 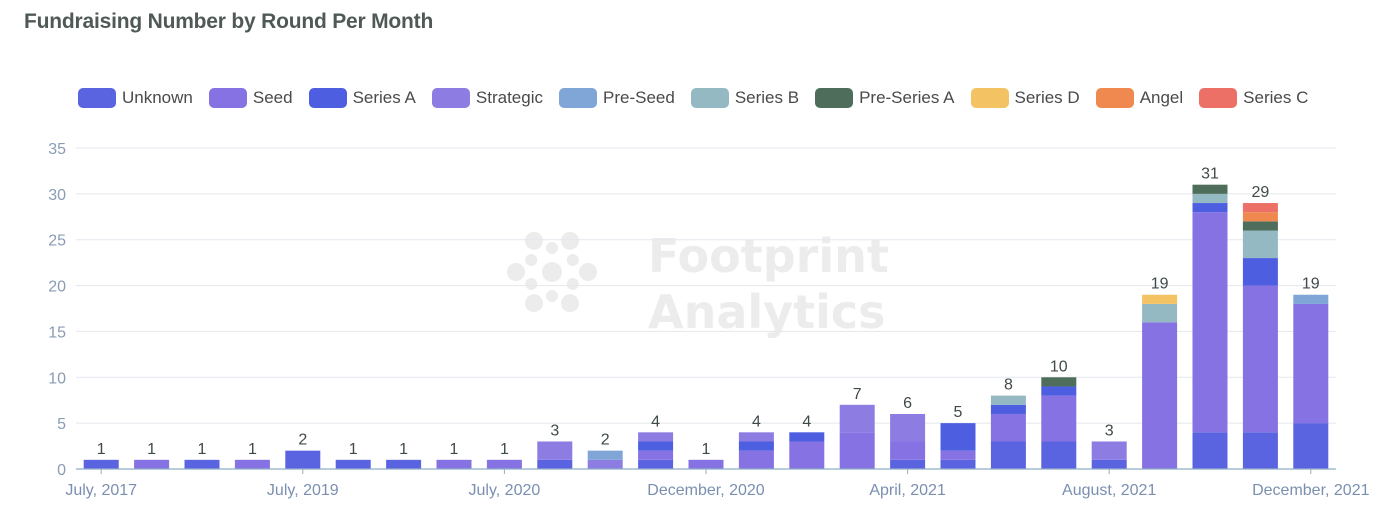 I want to click on legend-item-unknown: Unknown, so click(x=135, y=98).